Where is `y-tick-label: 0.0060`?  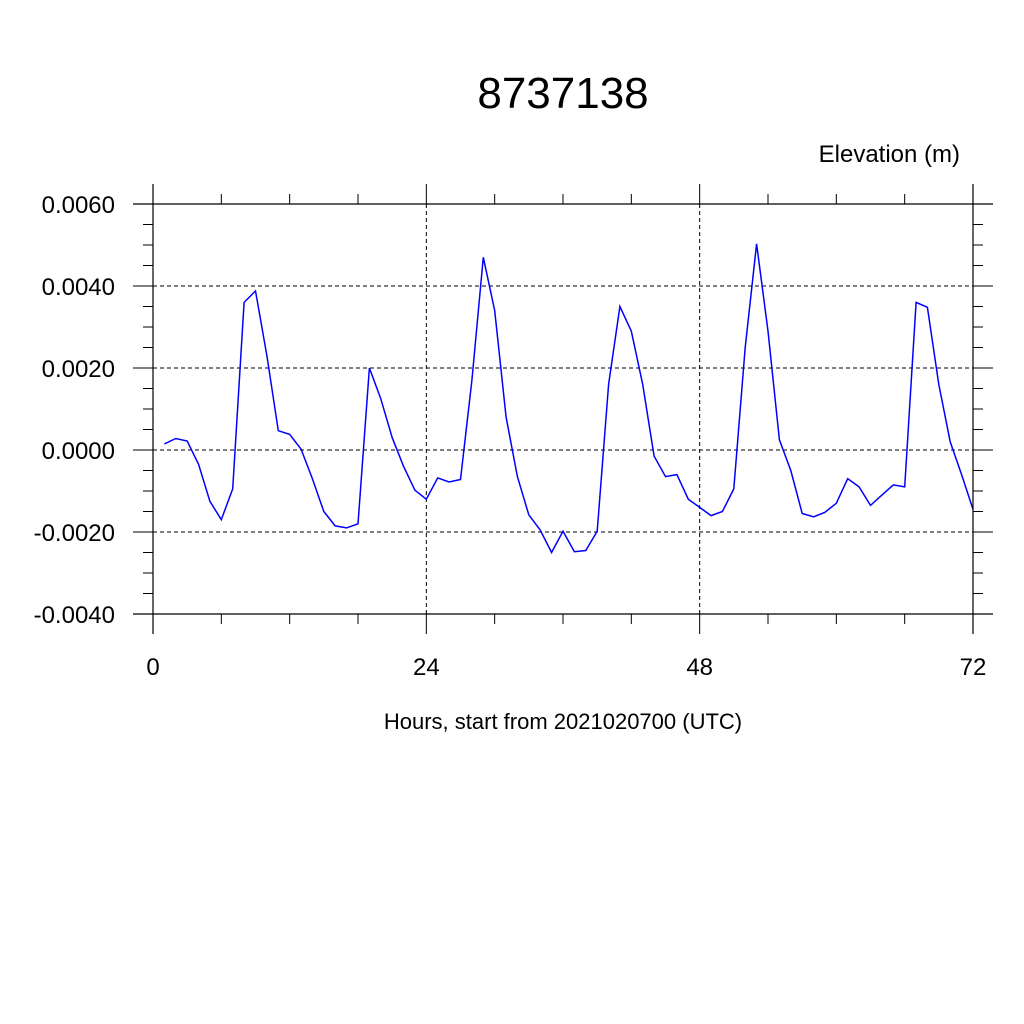 y-tick-label: 0.0060 is located at coordinates (78, 205).